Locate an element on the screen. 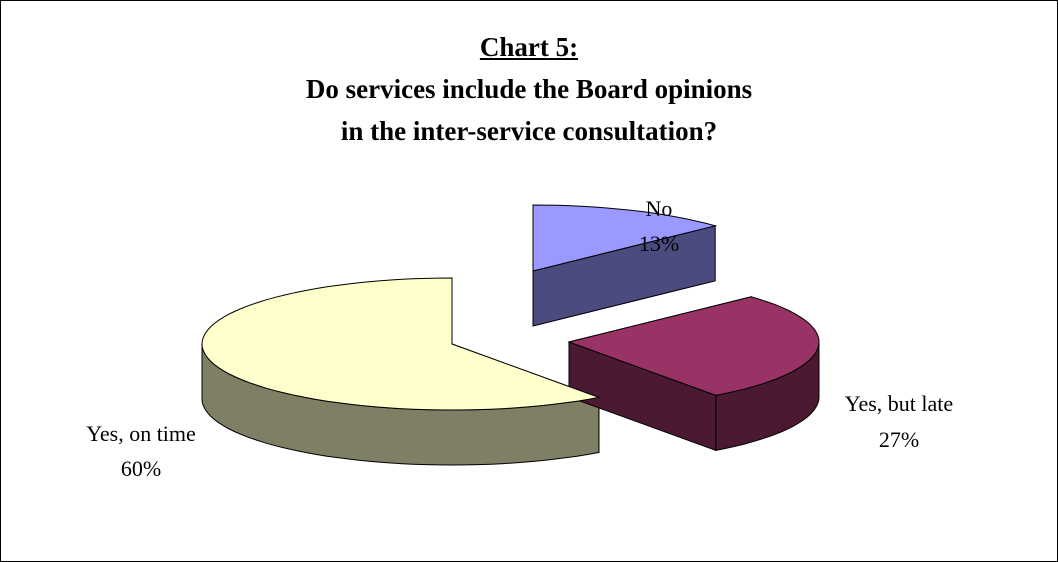  slice-value-yes-but-late: 27% is located at coordinates (899, 439).